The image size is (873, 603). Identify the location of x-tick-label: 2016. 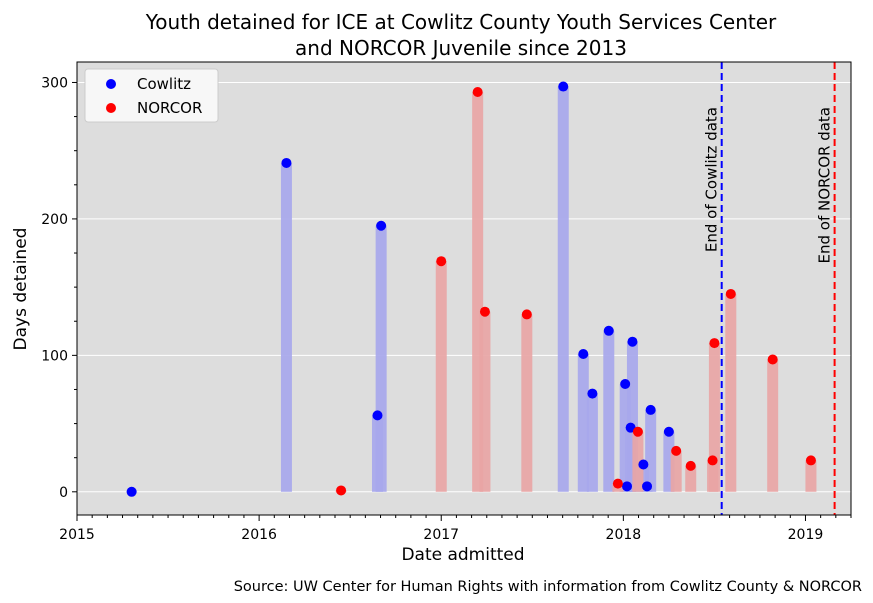
(259, 535).